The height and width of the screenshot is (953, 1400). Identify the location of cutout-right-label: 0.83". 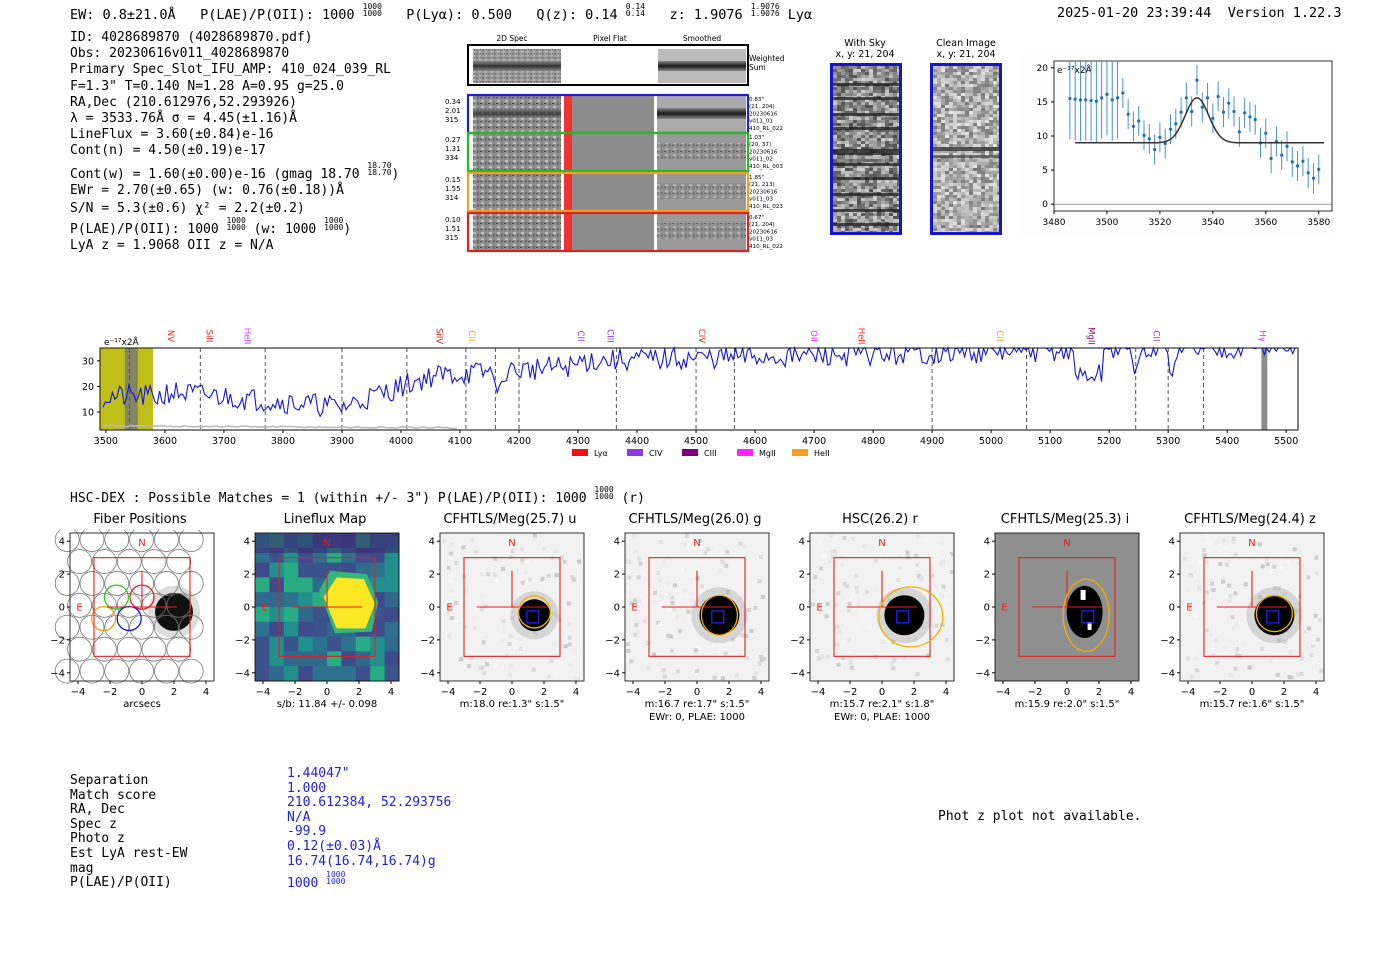
(756, 100).